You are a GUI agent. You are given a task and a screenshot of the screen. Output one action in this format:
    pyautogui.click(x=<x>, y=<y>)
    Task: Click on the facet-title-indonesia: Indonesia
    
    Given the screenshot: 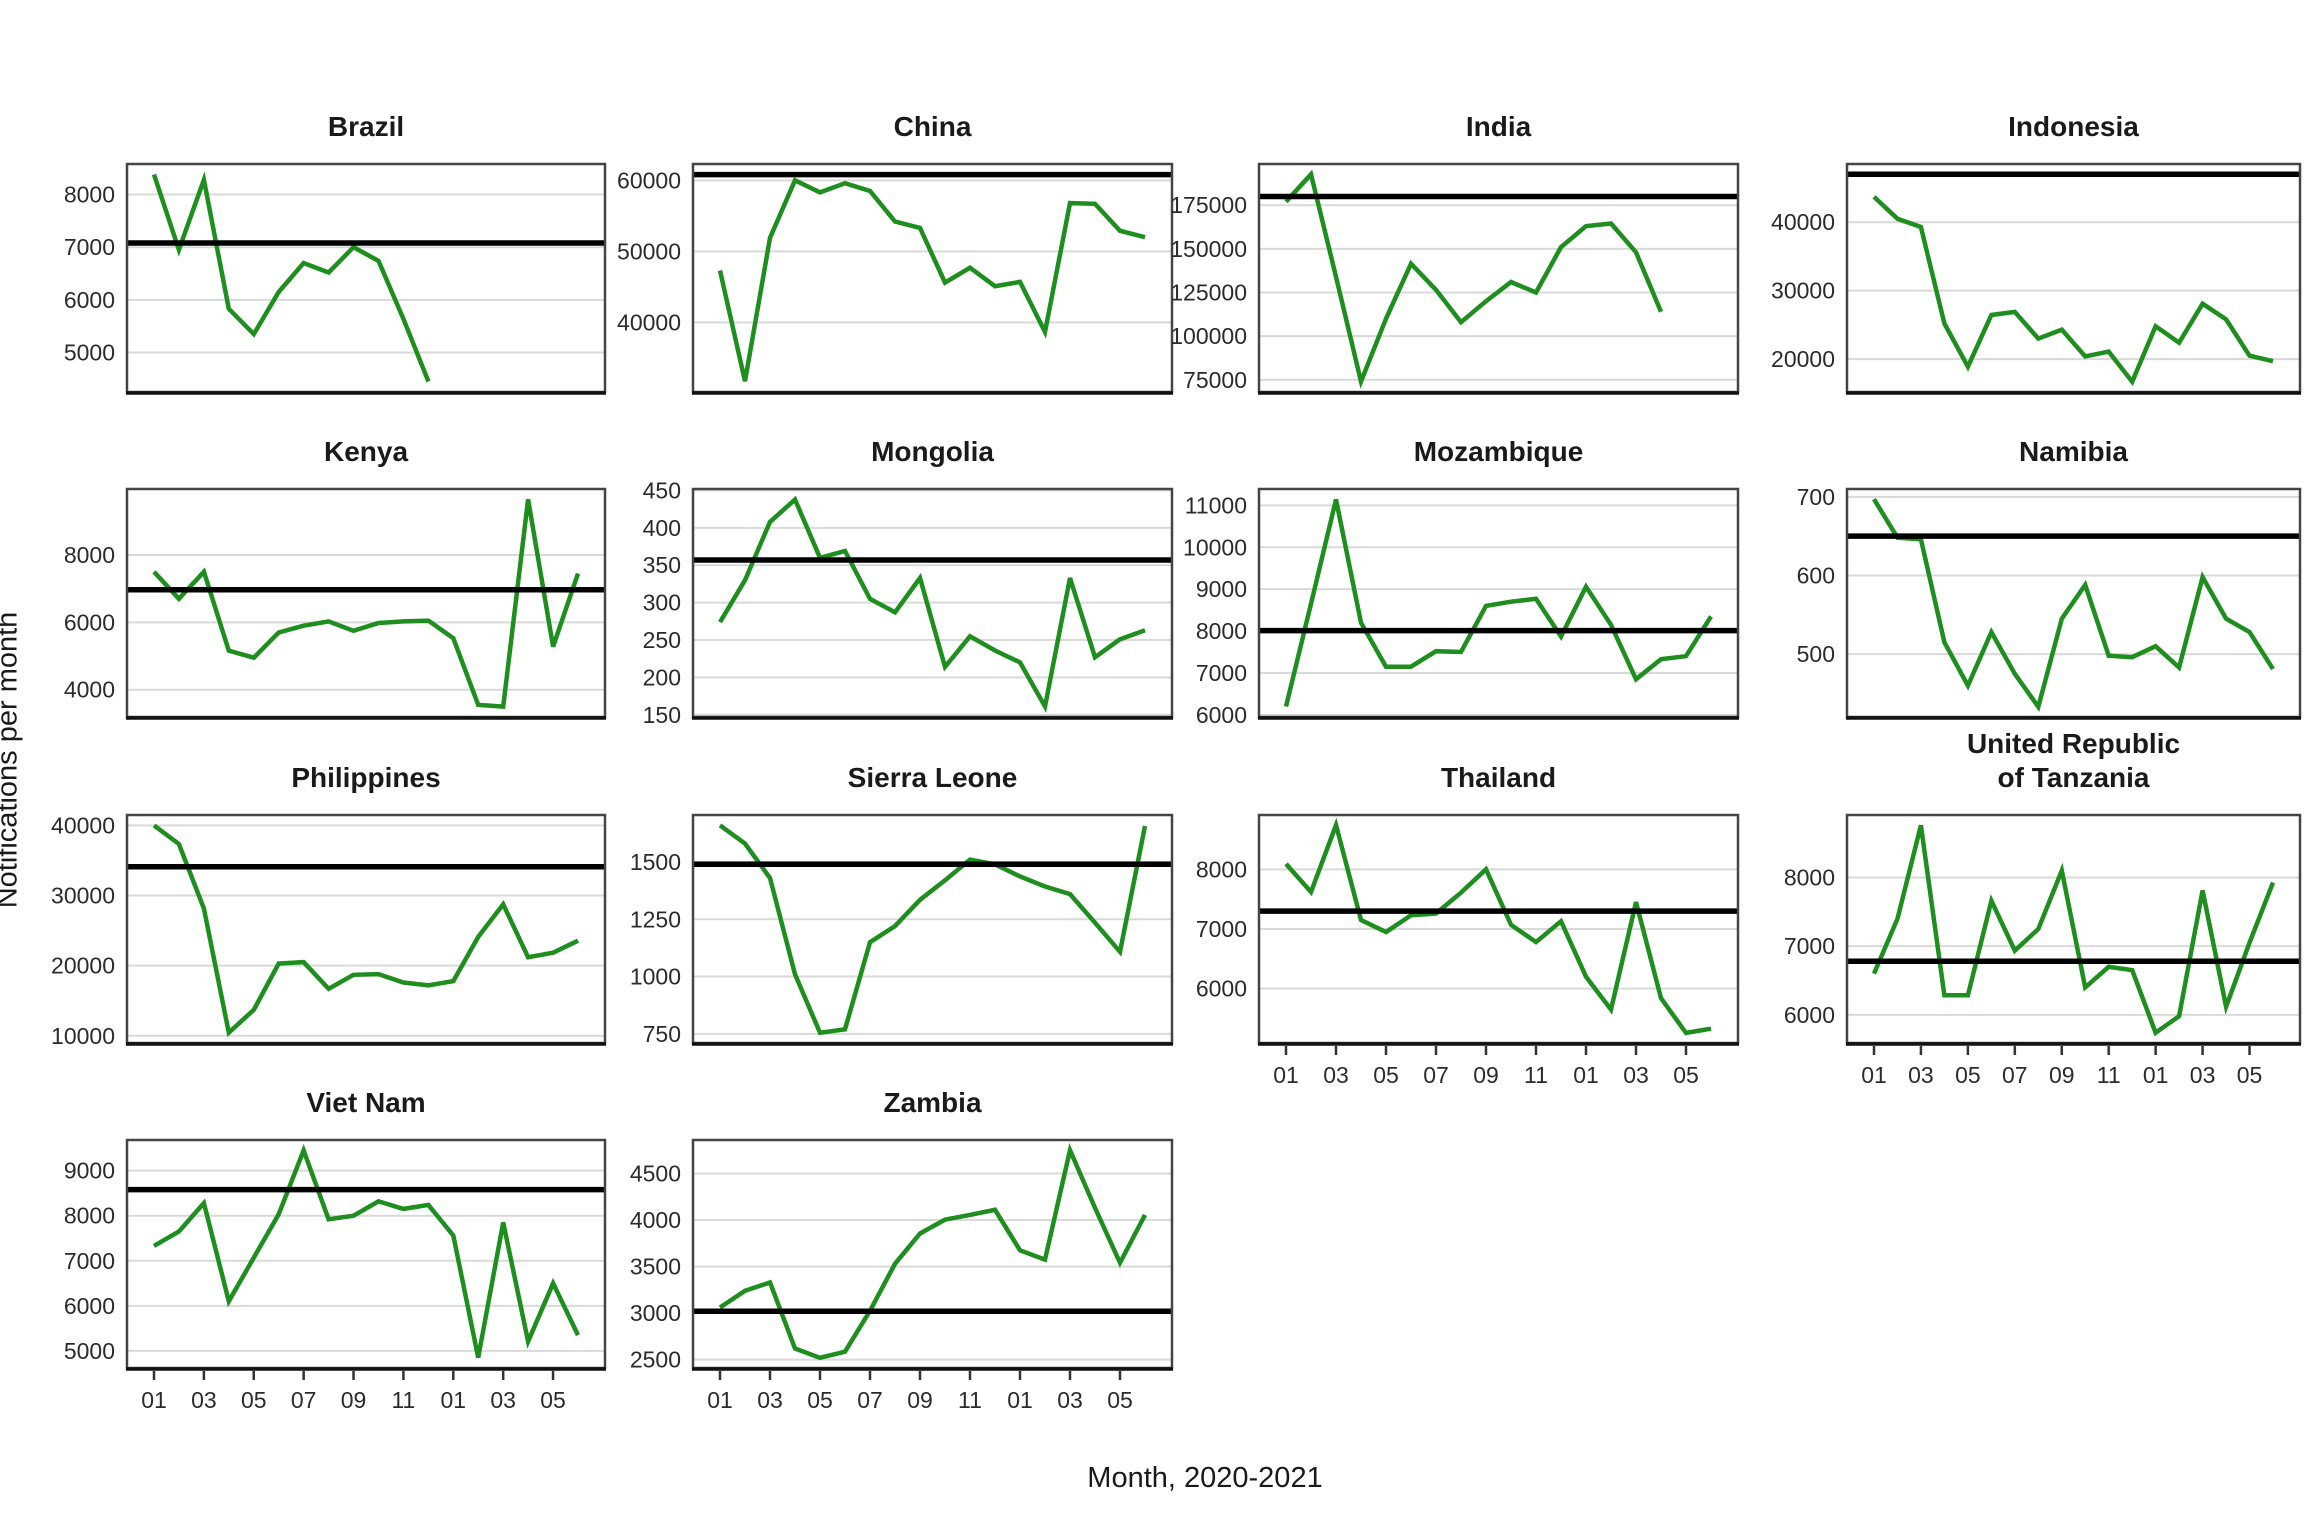 What is the action you would take?
    pyautogui.click(x=2073, y=126)
    